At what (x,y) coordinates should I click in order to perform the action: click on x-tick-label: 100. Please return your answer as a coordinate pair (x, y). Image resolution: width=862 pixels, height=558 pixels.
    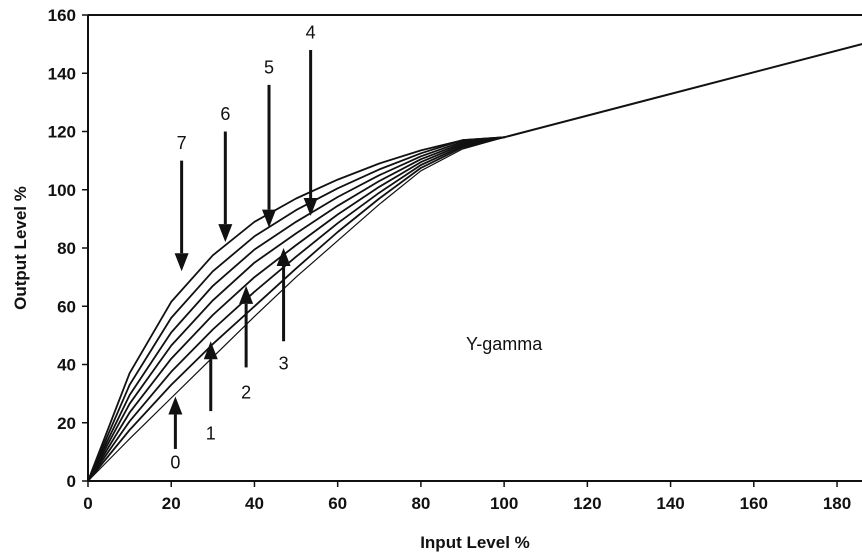
    Looking at the image, I should click on (504, 503).